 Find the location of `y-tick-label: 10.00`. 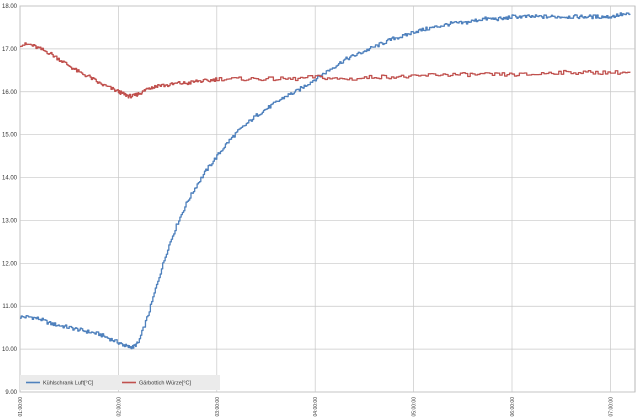

y-tick-label: 10.00 is located at coordinates (10, 350).